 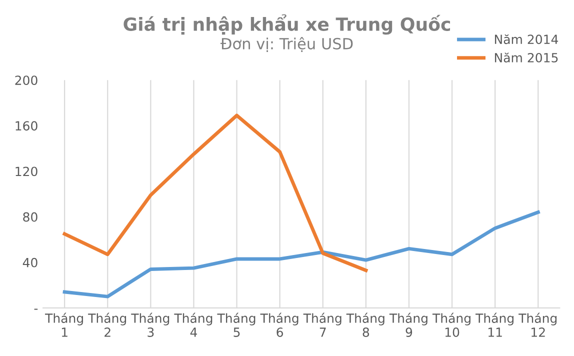 What do you see at coordinates (193, 324) in the screenshot?
I see `x-tick-label: Tháng 4` at bounding box center [193, 324].